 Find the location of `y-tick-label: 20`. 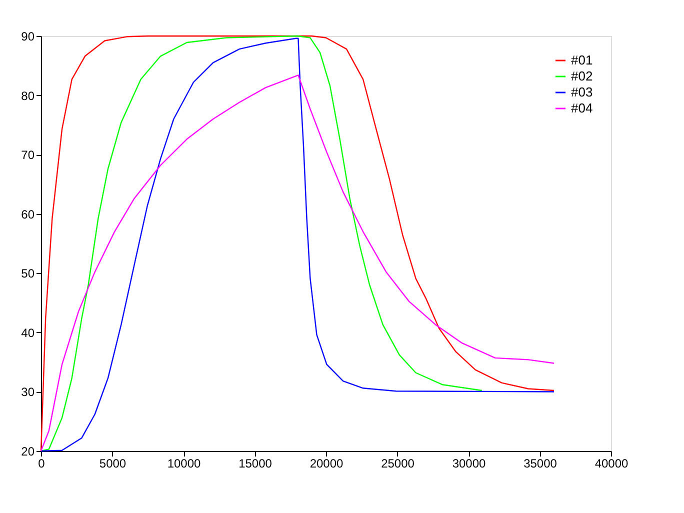

y-tick-label: 20 is located at coordinates (28, 451).